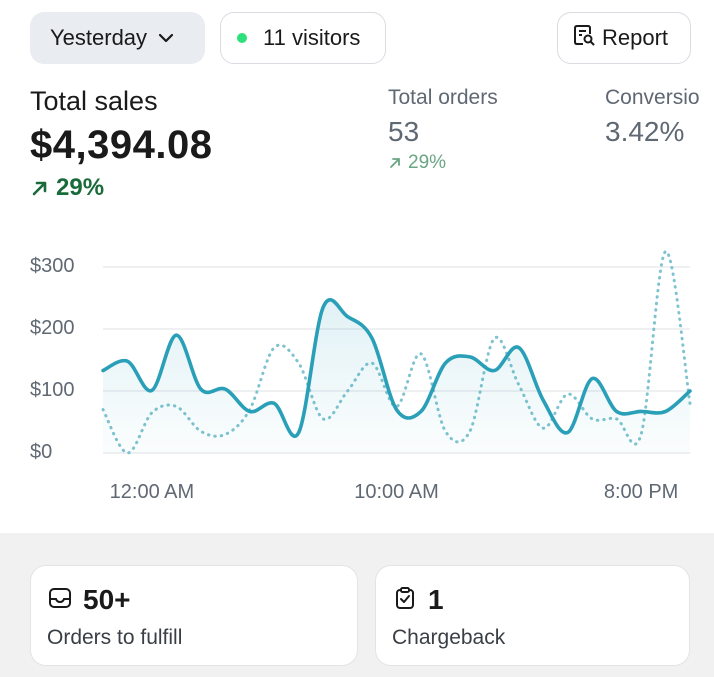 The width and height of the screenshot is (714, 677). Describe the element at coordinates (41, 452) in the screenshot. I see `y-tick-label: $0` at that location.